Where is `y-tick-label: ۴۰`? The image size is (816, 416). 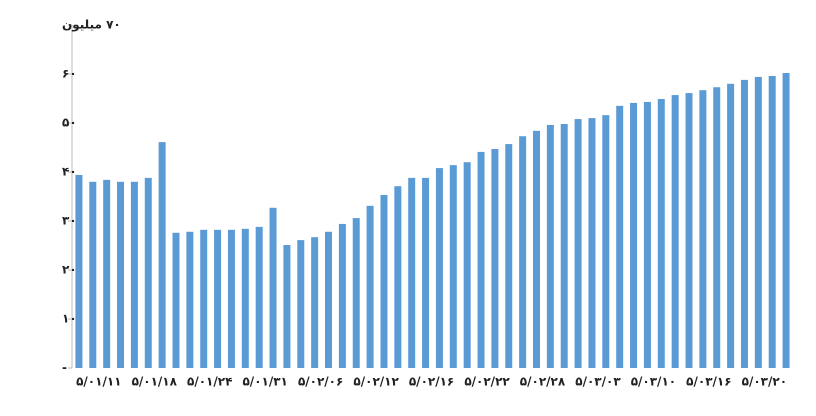 y-tick-label: ۴۰ is located at coordinates (69, 172).